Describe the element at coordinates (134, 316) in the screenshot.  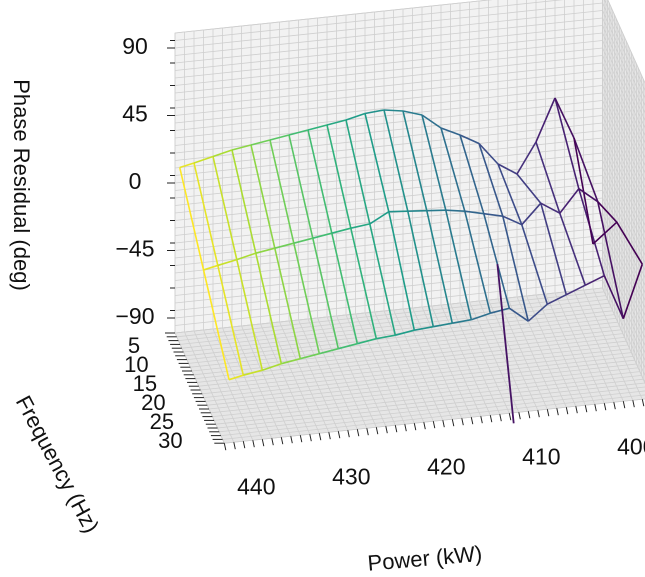
I see `z-tick-label: −90` at that location.